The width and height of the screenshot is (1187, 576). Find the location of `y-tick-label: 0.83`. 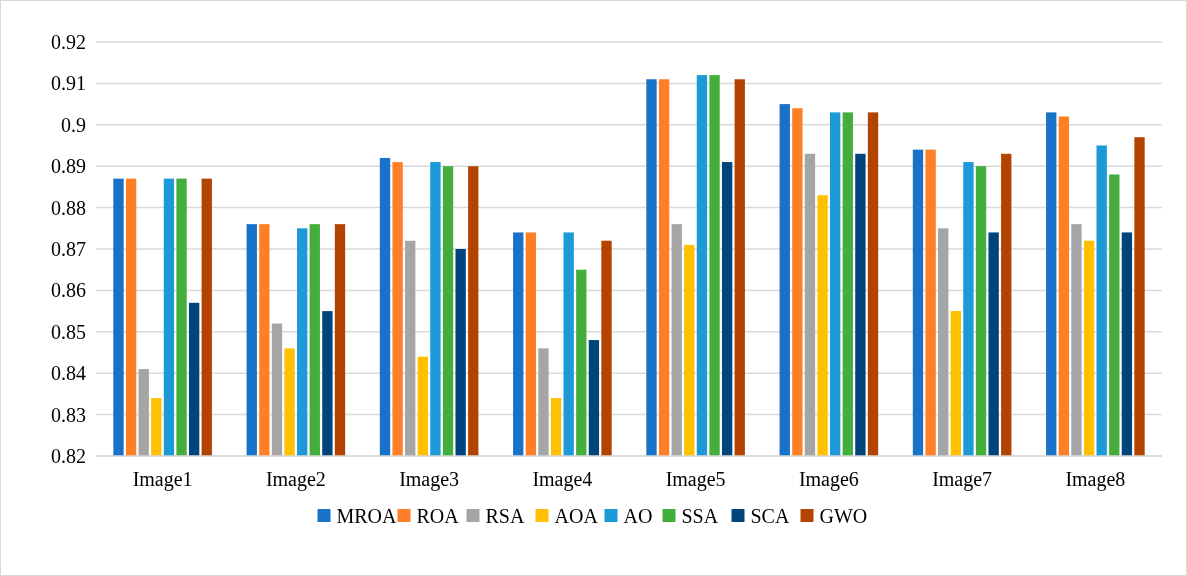

y-tick-label: 0.83 is located at coordinates (68, 414).